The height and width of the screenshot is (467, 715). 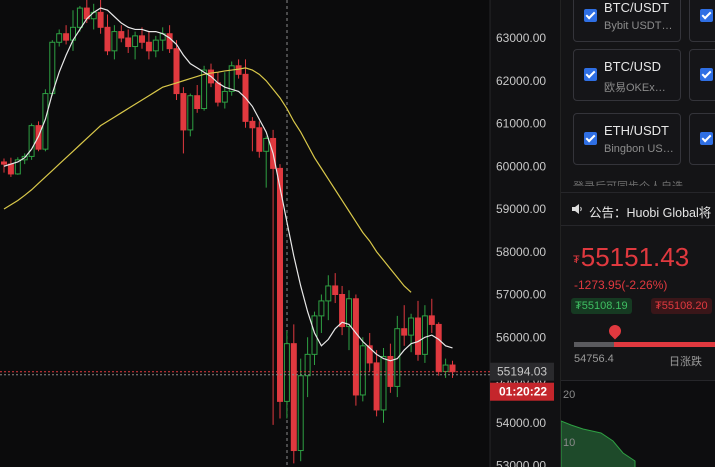 What do you see at coordinates (644, 344) in the screenshot?
I see `daily-range-bar` at bounding box center [644, 344].